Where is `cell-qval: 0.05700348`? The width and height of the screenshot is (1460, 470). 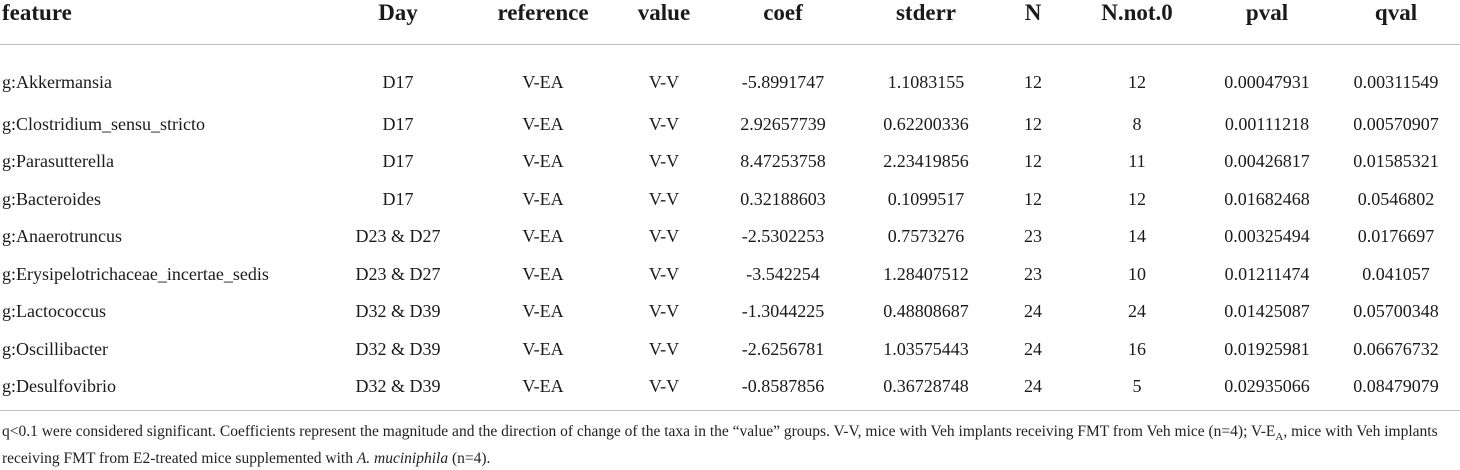
cell-qval: 0.05700348 is located at coordinates (1396, 311).